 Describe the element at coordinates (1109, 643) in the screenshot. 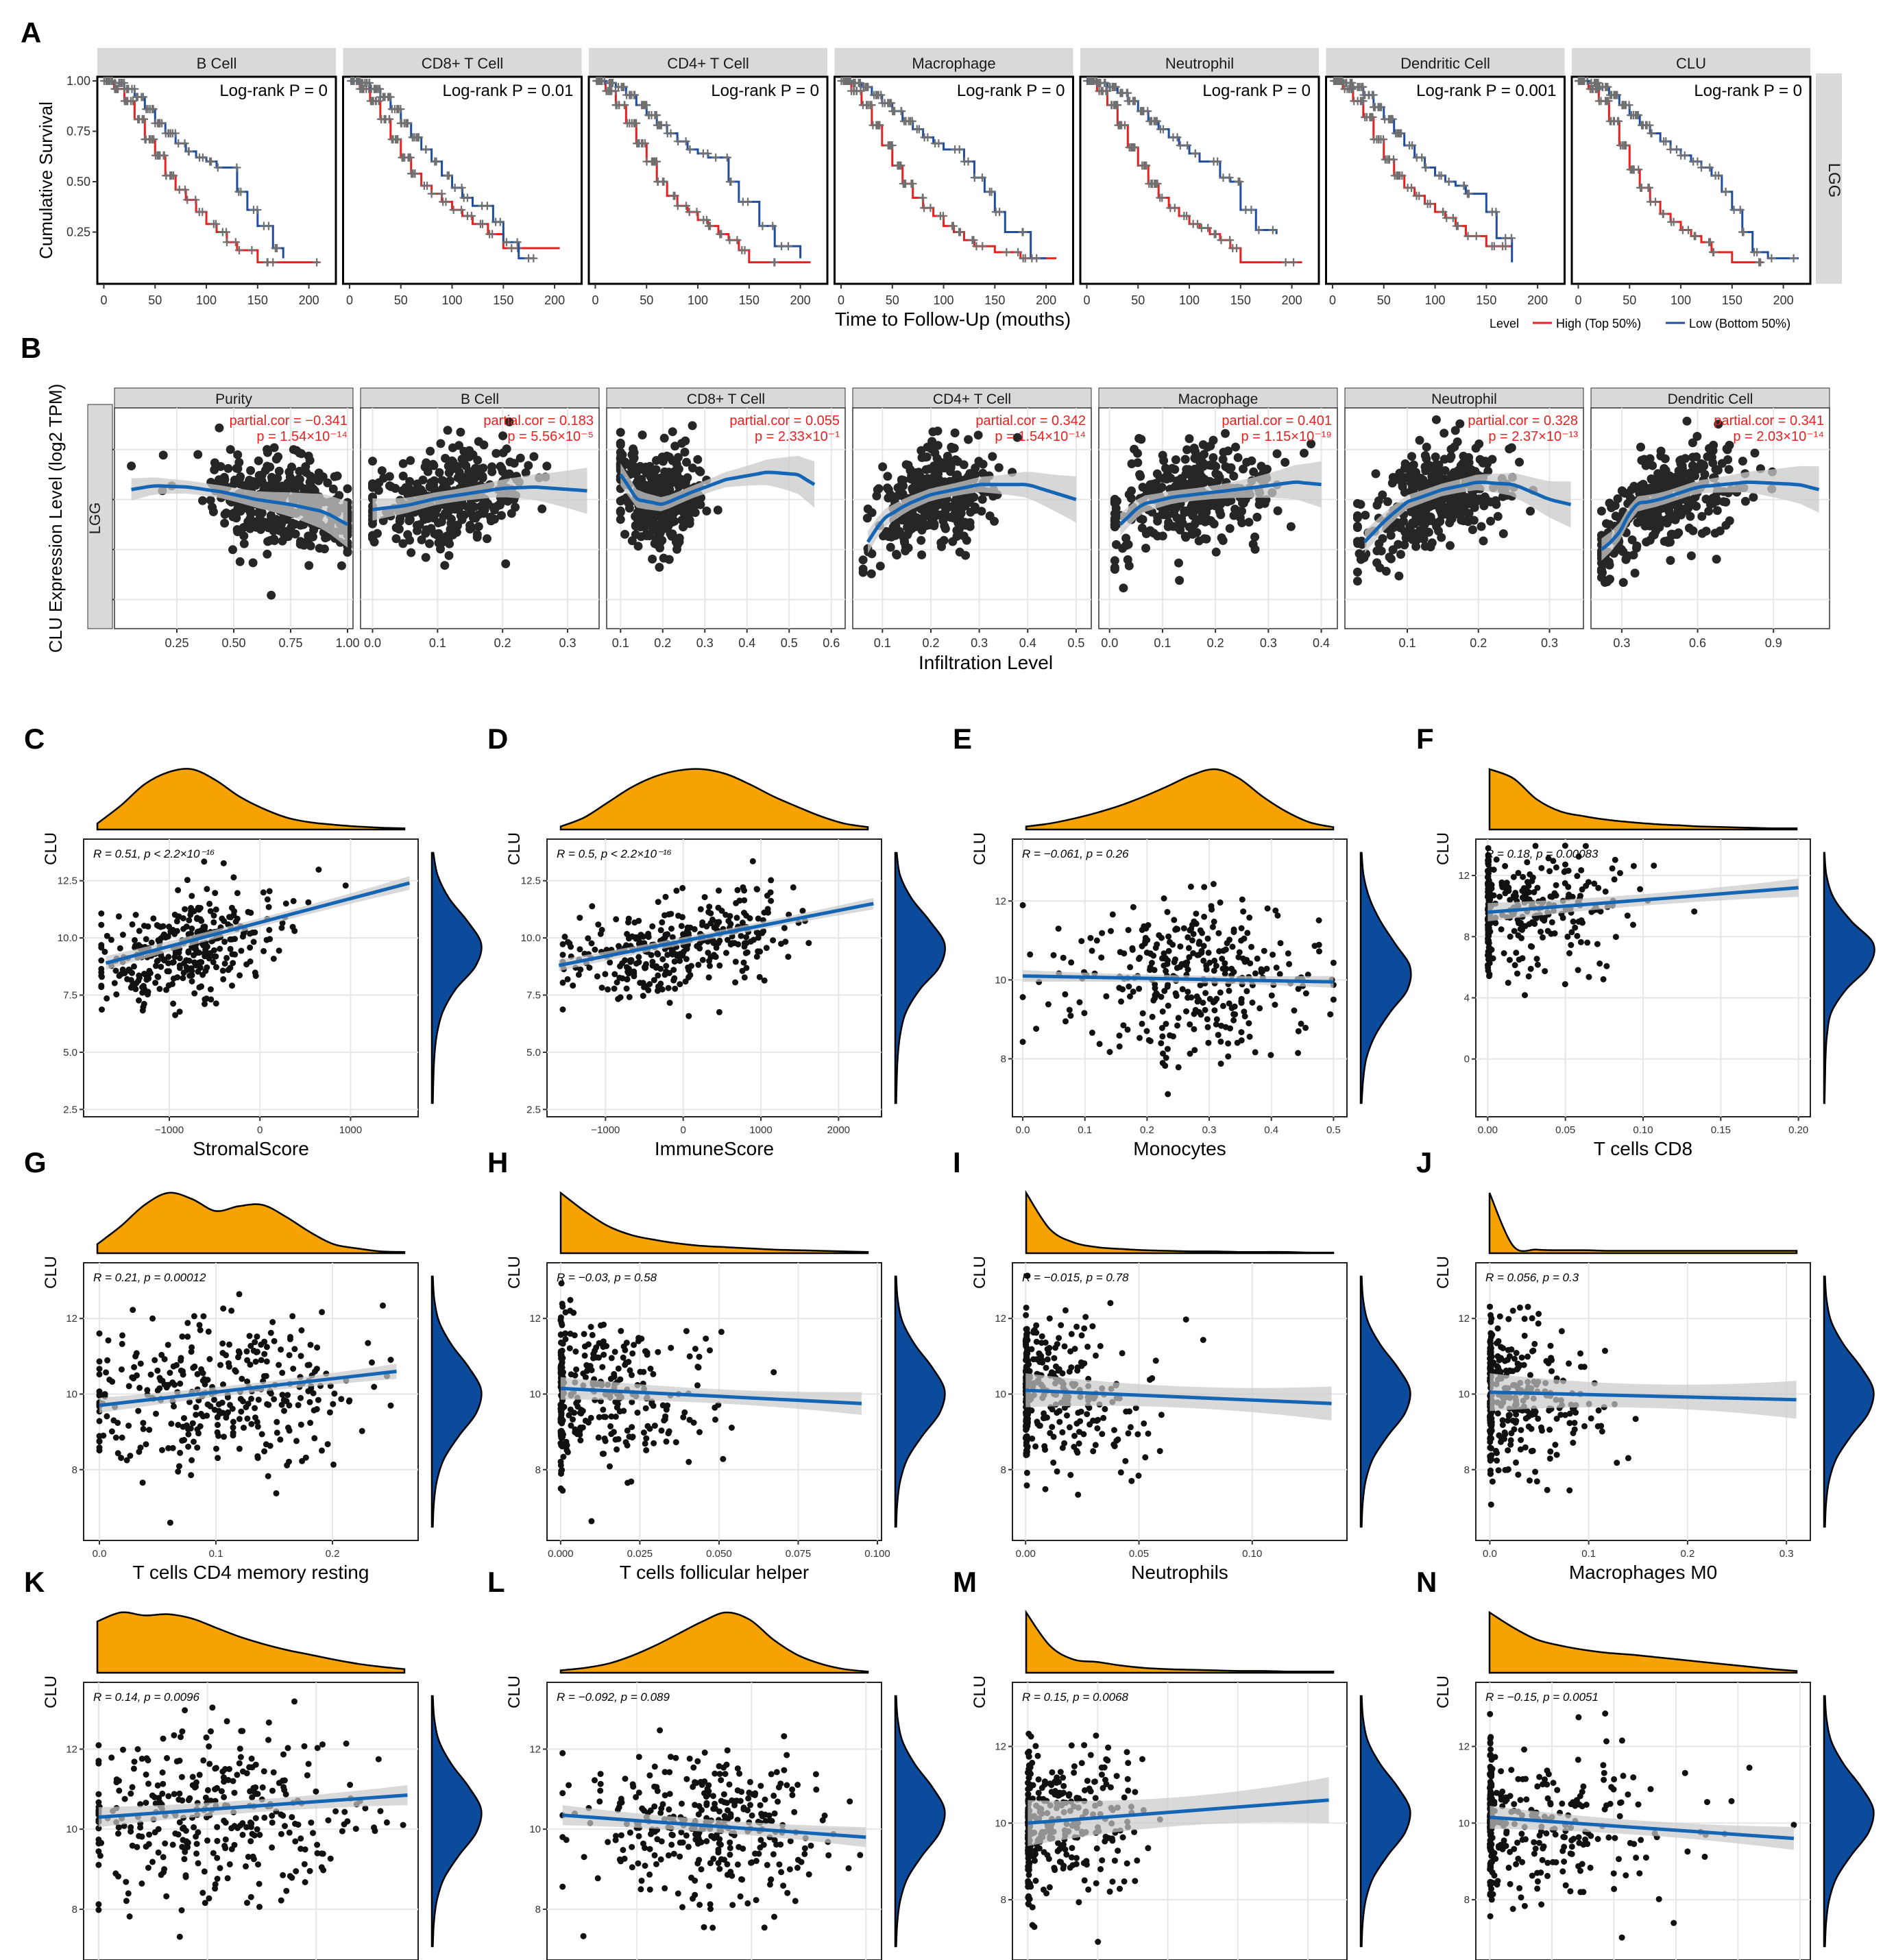

I see `x-tick-label: 0.0` at that location.